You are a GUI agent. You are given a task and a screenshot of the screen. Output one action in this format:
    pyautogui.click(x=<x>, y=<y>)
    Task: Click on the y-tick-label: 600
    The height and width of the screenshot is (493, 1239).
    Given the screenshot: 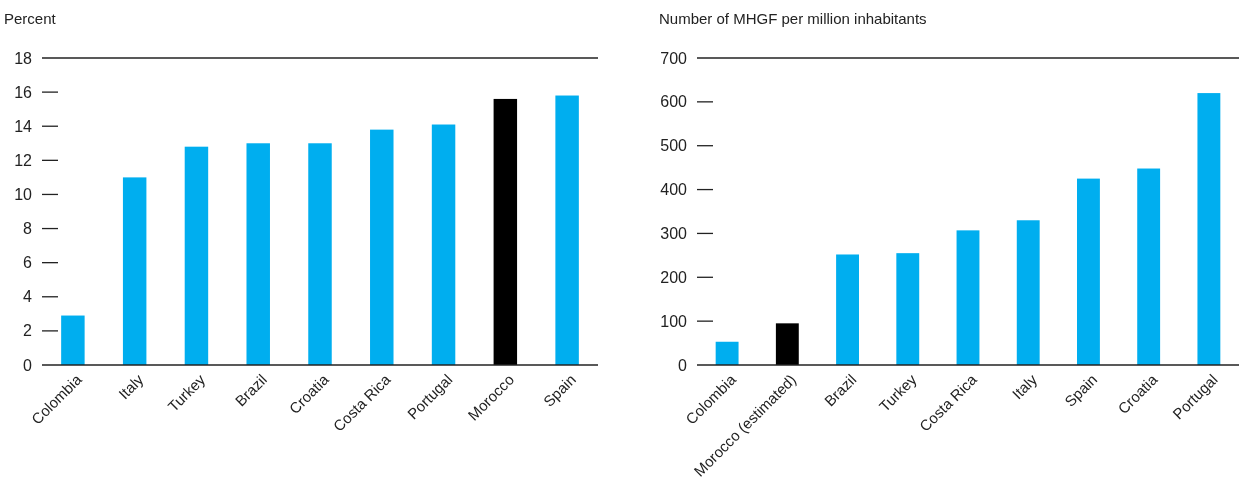 What is the action you would take?
    pyautogui.click(x=674, y=102)
    